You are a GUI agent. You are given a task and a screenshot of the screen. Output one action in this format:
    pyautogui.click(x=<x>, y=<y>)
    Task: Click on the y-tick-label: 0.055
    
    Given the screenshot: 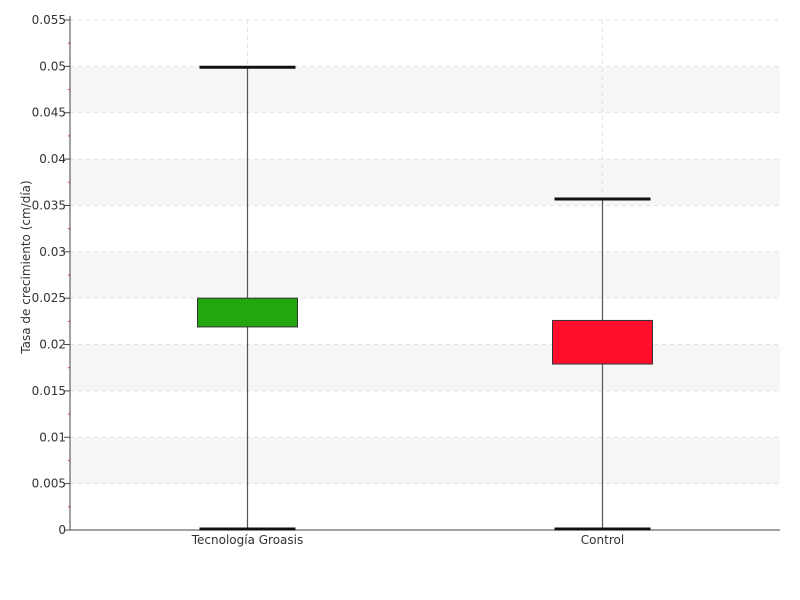 What is the action you would take?
    pyautogui.click(x=49, y=20)
    